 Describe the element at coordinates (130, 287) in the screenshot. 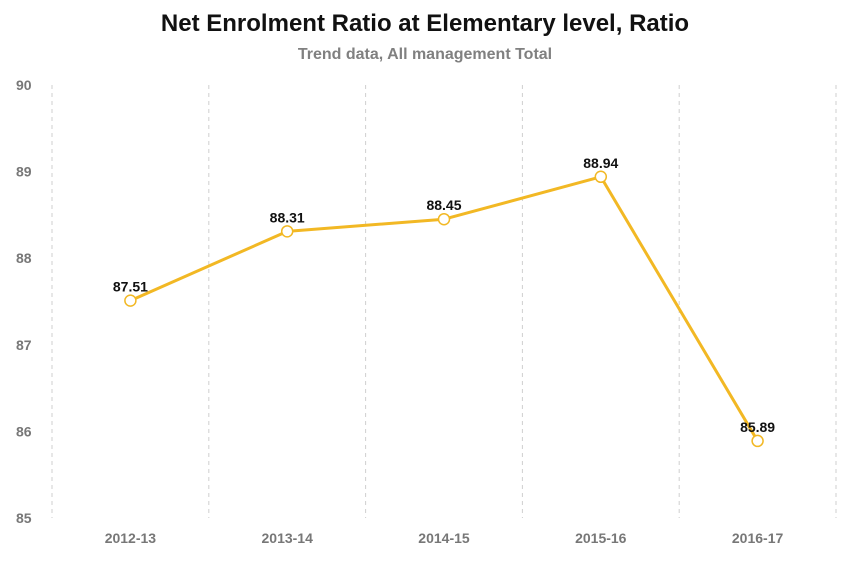

I see `data-label: 87.51` at that location.